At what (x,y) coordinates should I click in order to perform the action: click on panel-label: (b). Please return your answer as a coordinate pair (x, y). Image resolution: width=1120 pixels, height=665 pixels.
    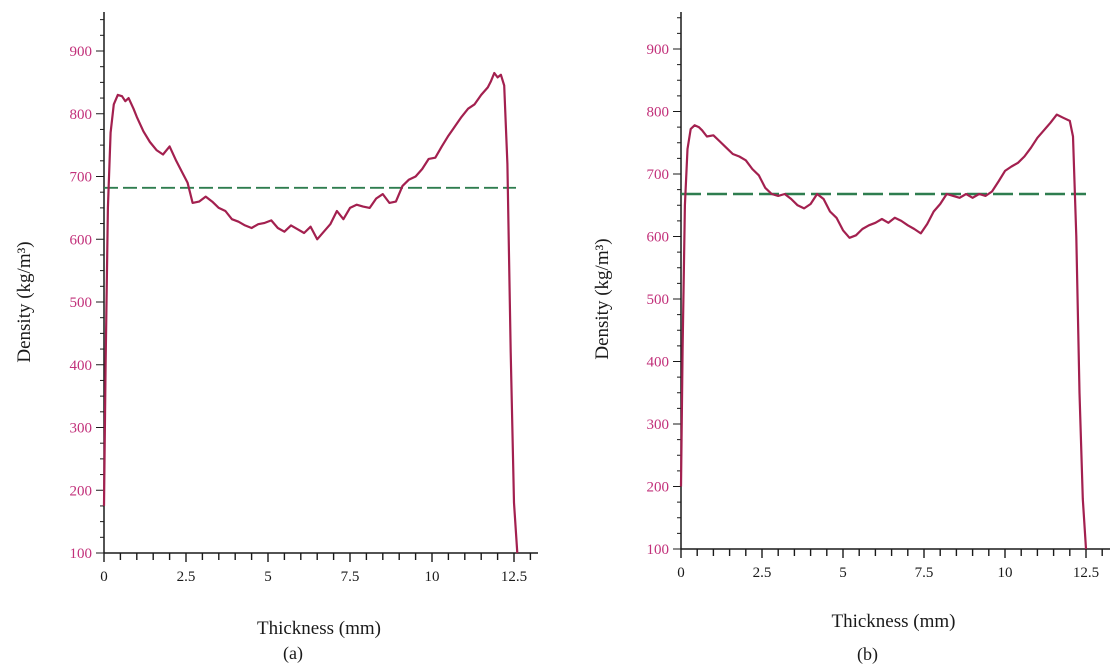
    Looking at the image, I should click on (867, 654).